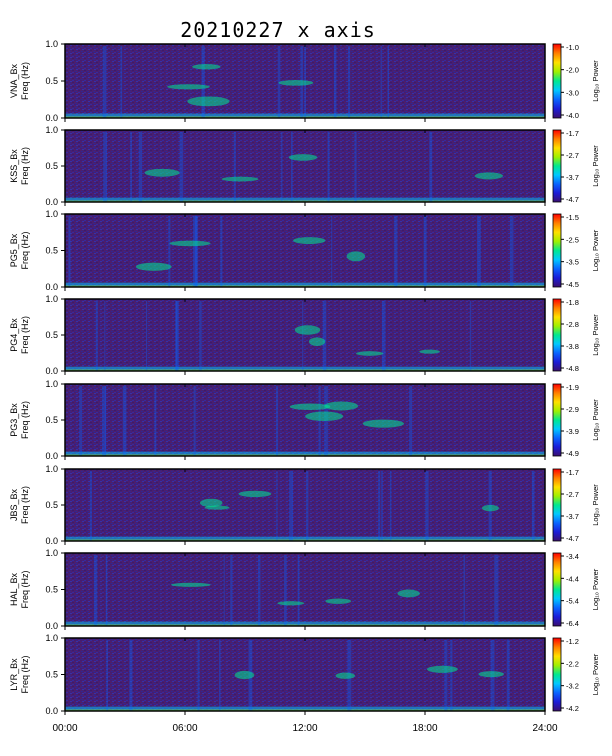 The width and height of the screenshot is (612, 756). What do you see at coordinates (572, 92) in the screenshot?
I see `colorbar-tick-label: -3.0` at bounding box center [572, 92].